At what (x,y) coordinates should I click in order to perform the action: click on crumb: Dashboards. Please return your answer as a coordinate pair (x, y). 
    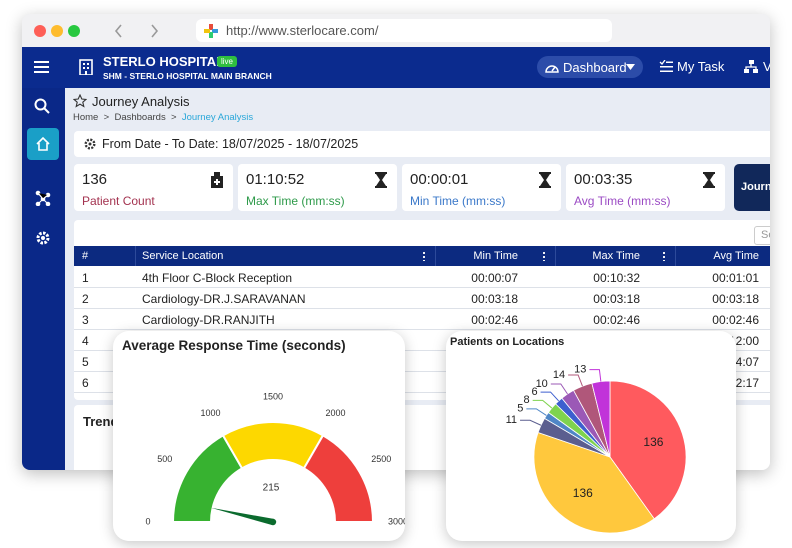
    Looking at the image, I should click on (140, 117).